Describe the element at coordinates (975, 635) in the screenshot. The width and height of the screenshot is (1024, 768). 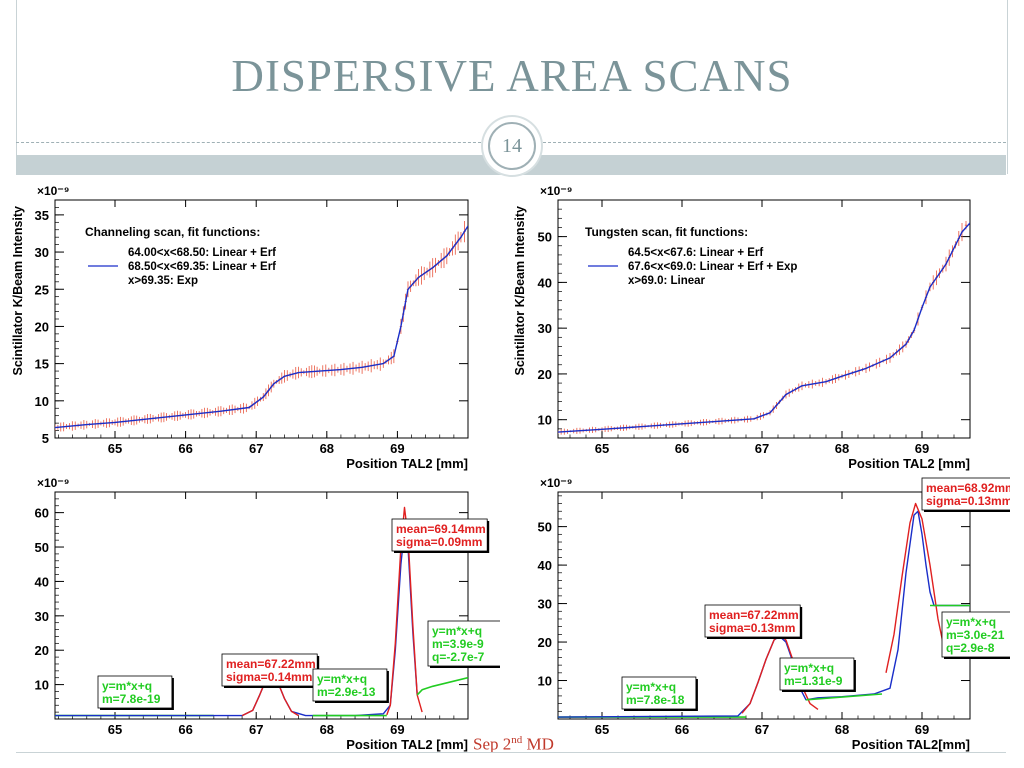
I see `annotation-lin3: y=m*x+qm=3.0e-21q=2.9e-8` at that location.